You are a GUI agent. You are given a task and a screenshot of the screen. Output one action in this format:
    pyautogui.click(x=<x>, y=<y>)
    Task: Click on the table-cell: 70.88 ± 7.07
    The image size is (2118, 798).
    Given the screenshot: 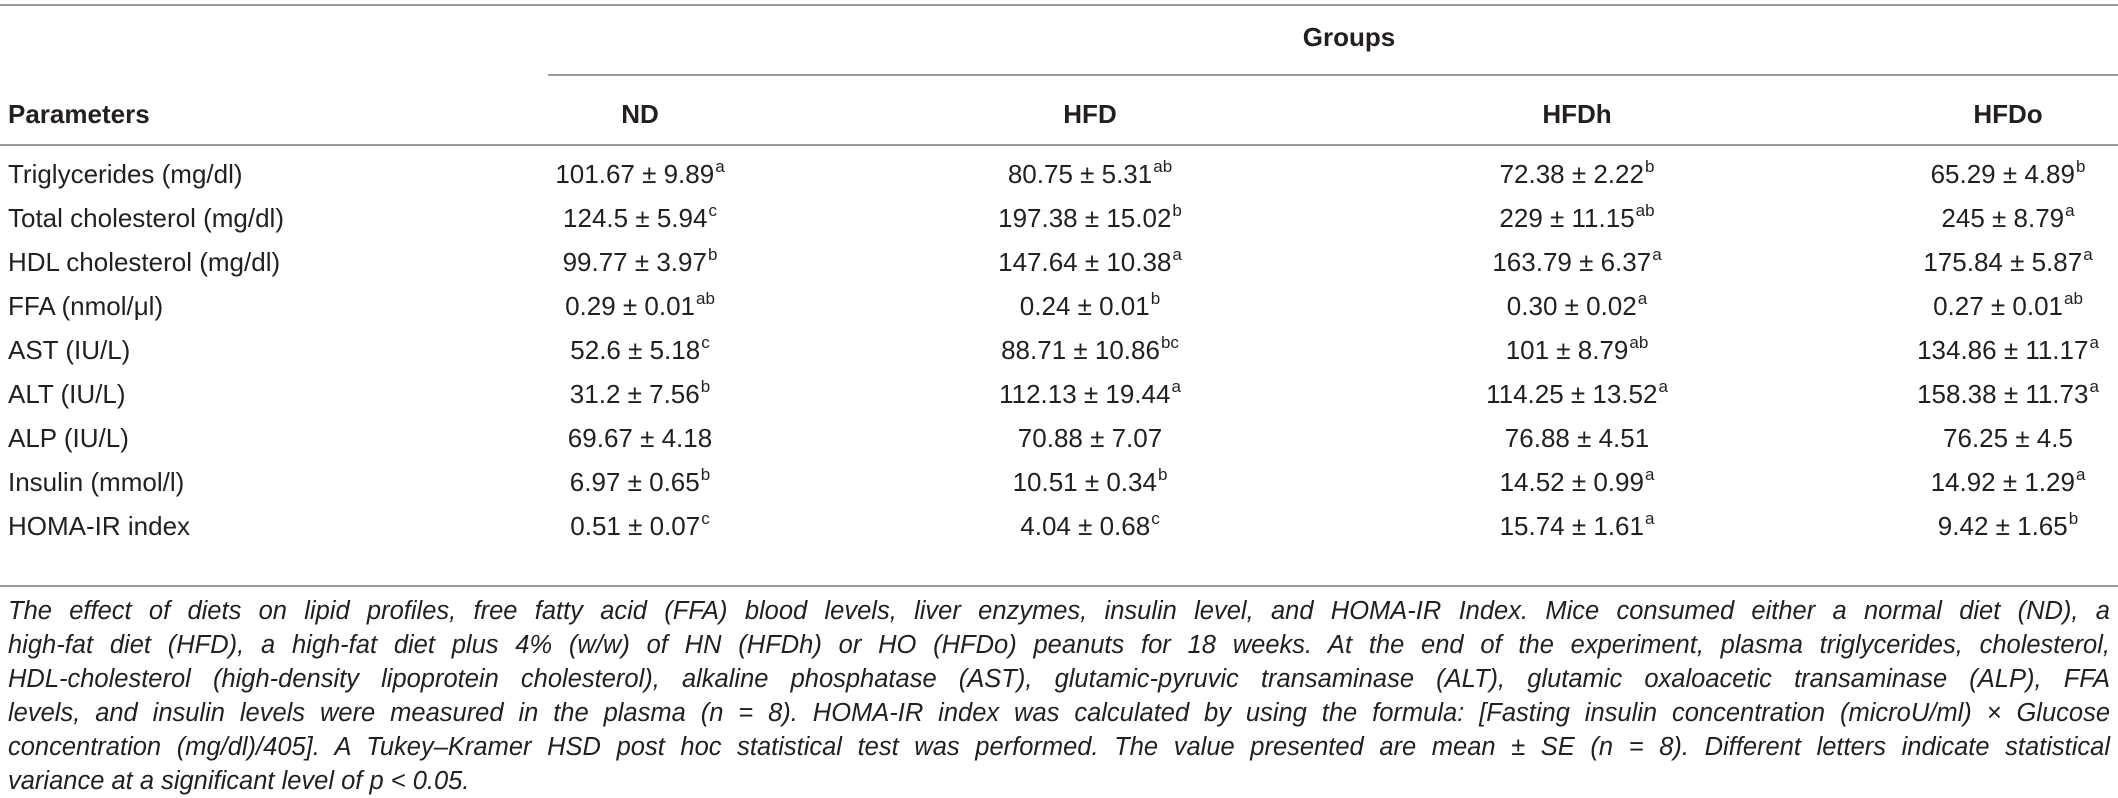 What is the action you would take?
    pyautogui.click(x=1090, y=438)
    